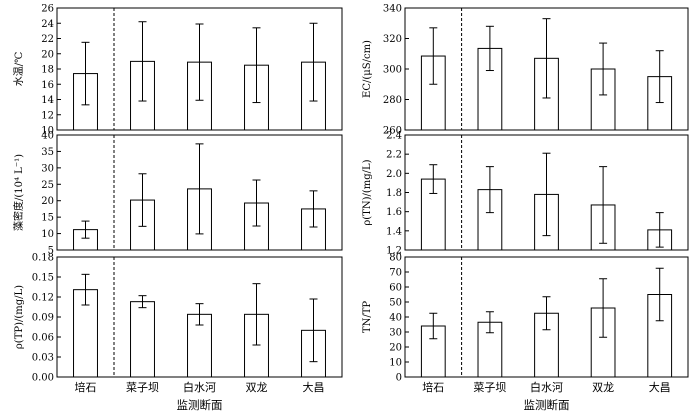 The width and height of the screenshot is (700, 415). Describe the element at coordinates (47, 218) in the screenshot. I see `y-tick-label: 15` at that location.